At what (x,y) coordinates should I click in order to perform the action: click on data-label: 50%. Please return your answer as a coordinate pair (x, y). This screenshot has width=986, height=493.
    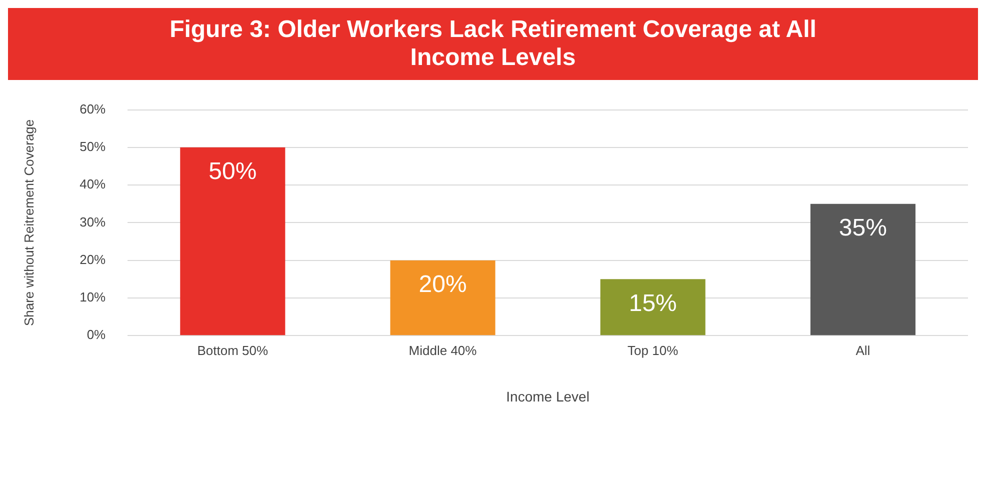
    Looking at the image, I should click on (232, 172).